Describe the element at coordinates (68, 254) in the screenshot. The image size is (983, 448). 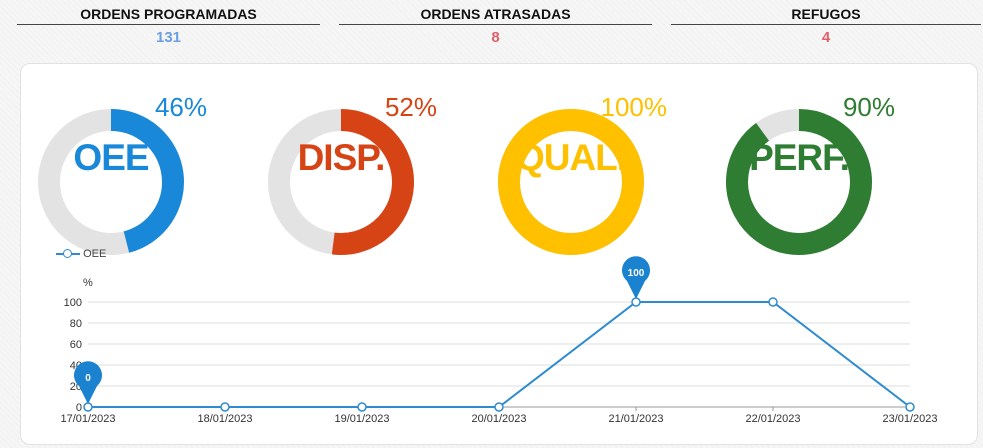
I see `legend-line-marker` at that location.